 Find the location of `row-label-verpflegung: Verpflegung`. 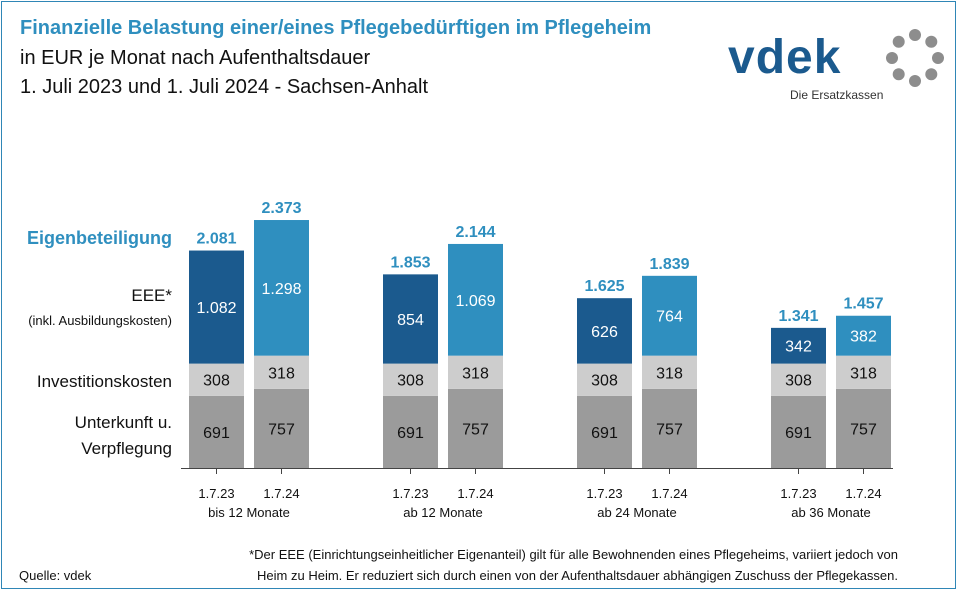

row-label-verpflegung: Verpflegung is located at coordinates (126, 448).